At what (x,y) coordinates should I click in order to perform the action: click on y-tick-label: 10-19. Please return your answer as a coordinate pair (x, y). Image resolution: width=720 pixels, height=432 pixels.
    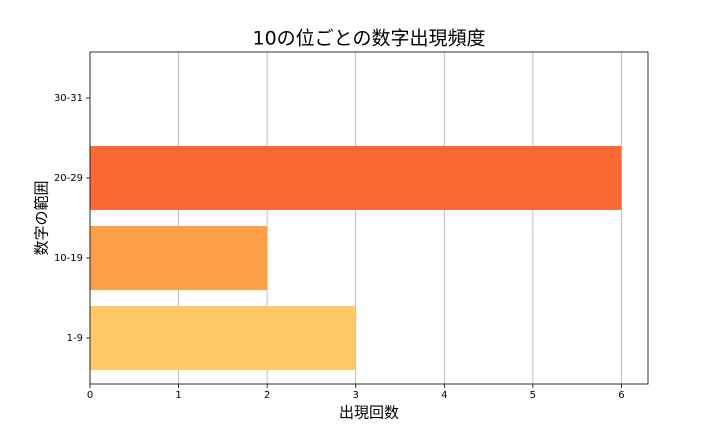
    Looking at the image, I should click on (68, 258).